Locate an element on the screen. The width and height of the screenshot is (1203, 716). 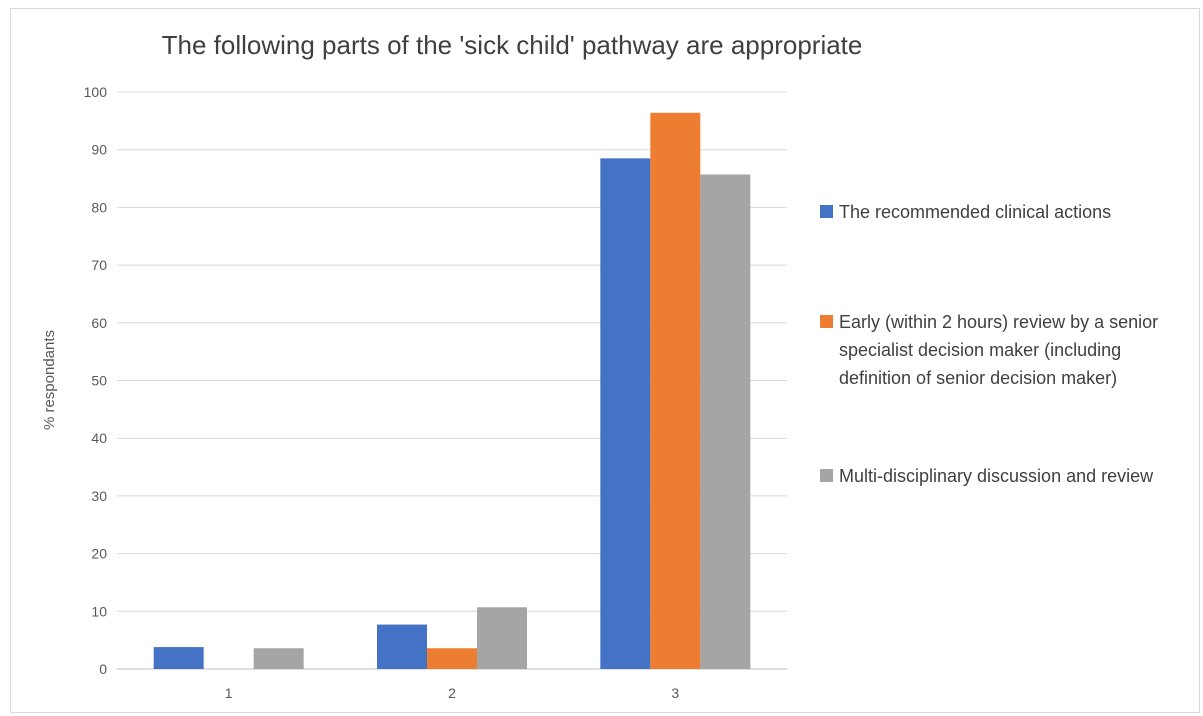
legend-item: Multi-disciplinary discussion and review is located at coordinates (999, 476).